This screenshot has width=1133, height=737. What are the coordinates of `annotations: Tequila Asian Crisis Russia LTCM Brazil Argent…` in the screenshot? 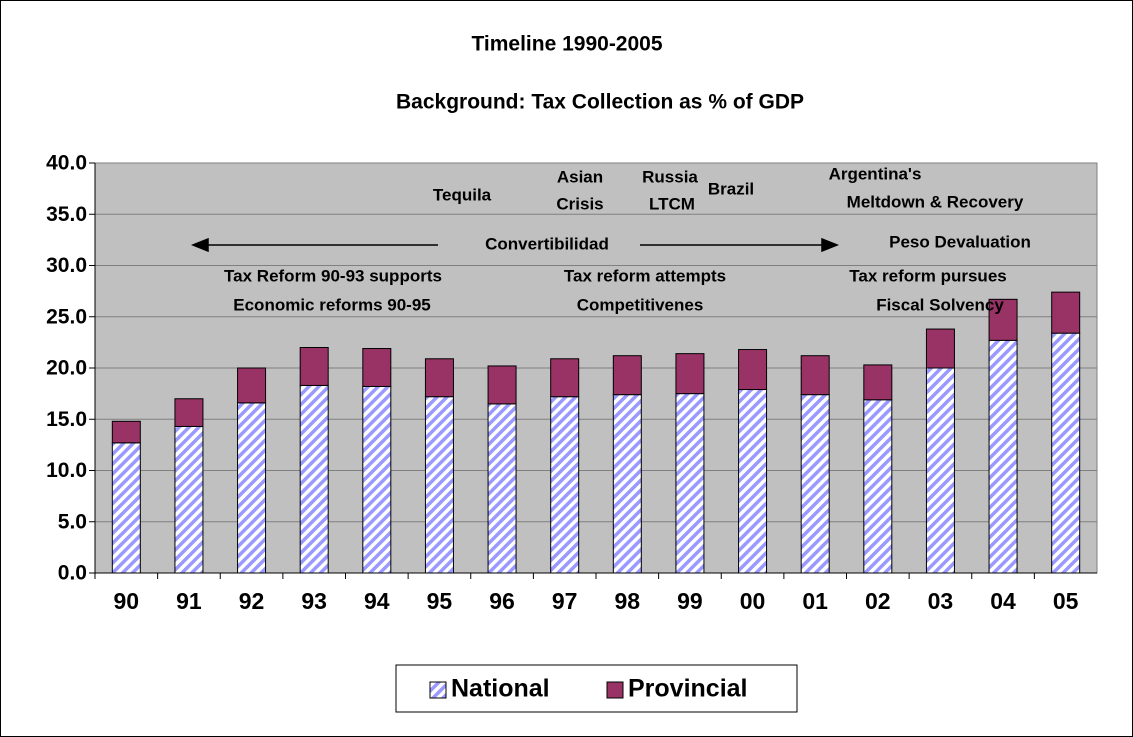 It's located at (627, 239).